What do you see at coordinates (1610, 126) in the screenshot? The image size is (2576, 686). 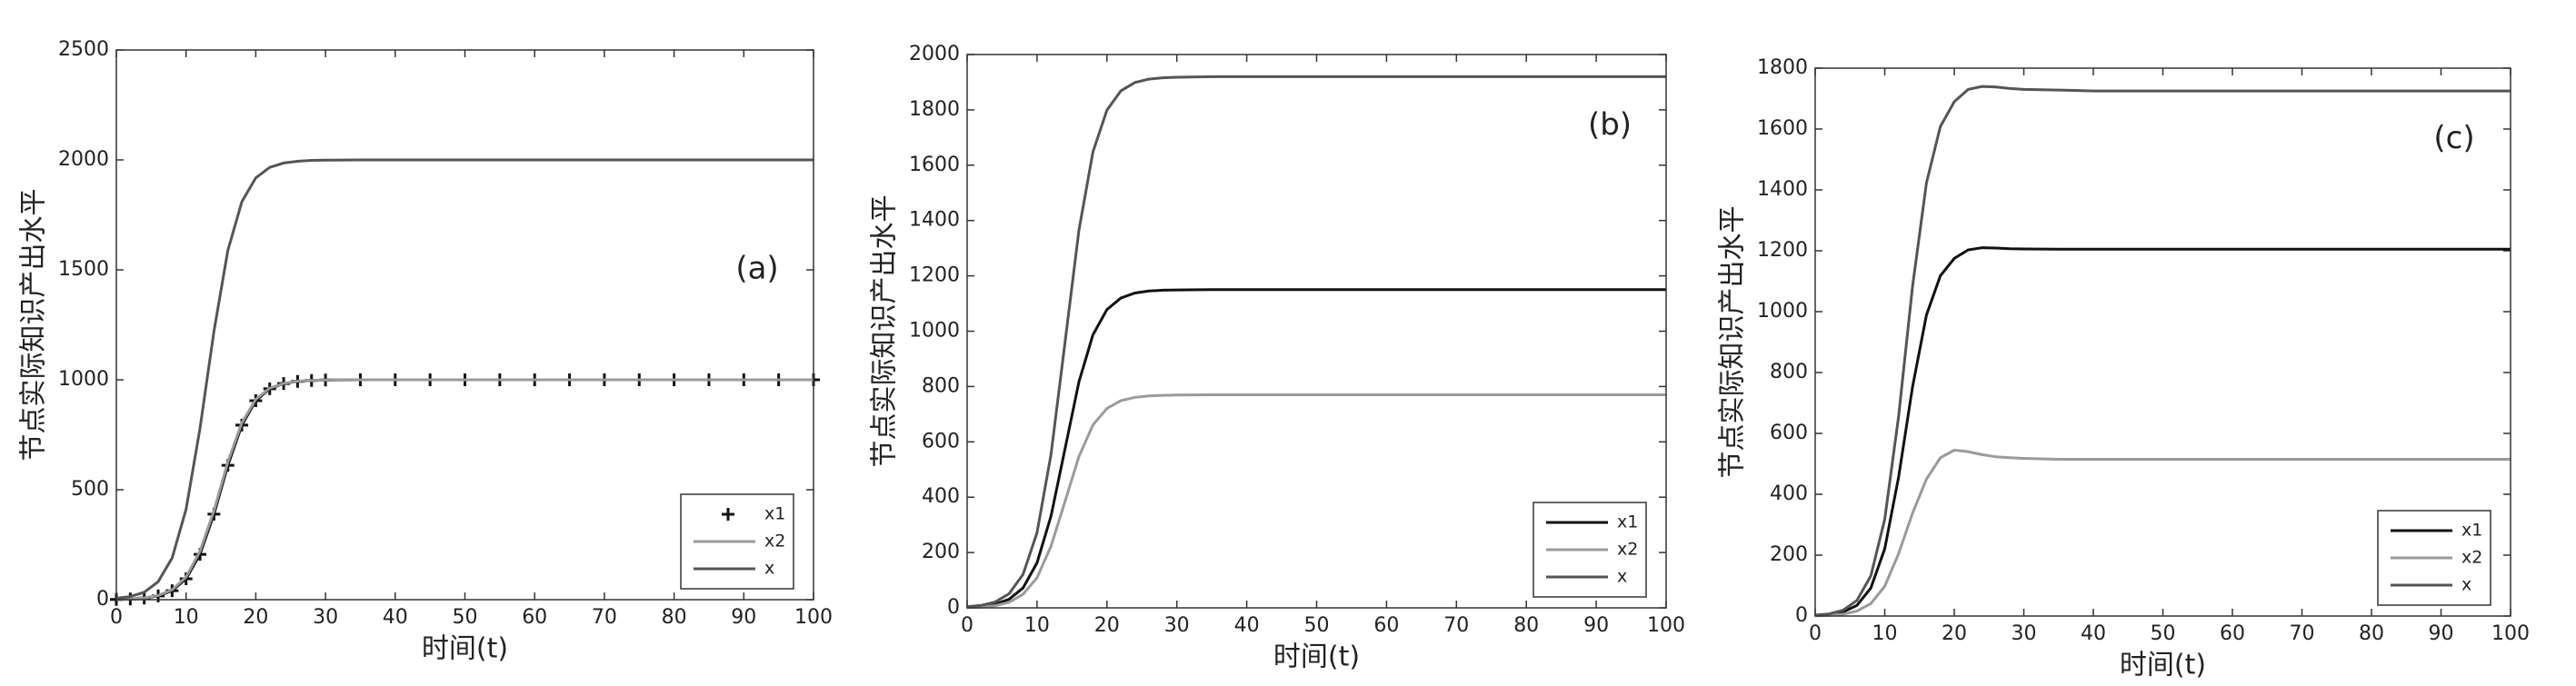 I see `annotation: (b)` at bounding box center [1610, 126].